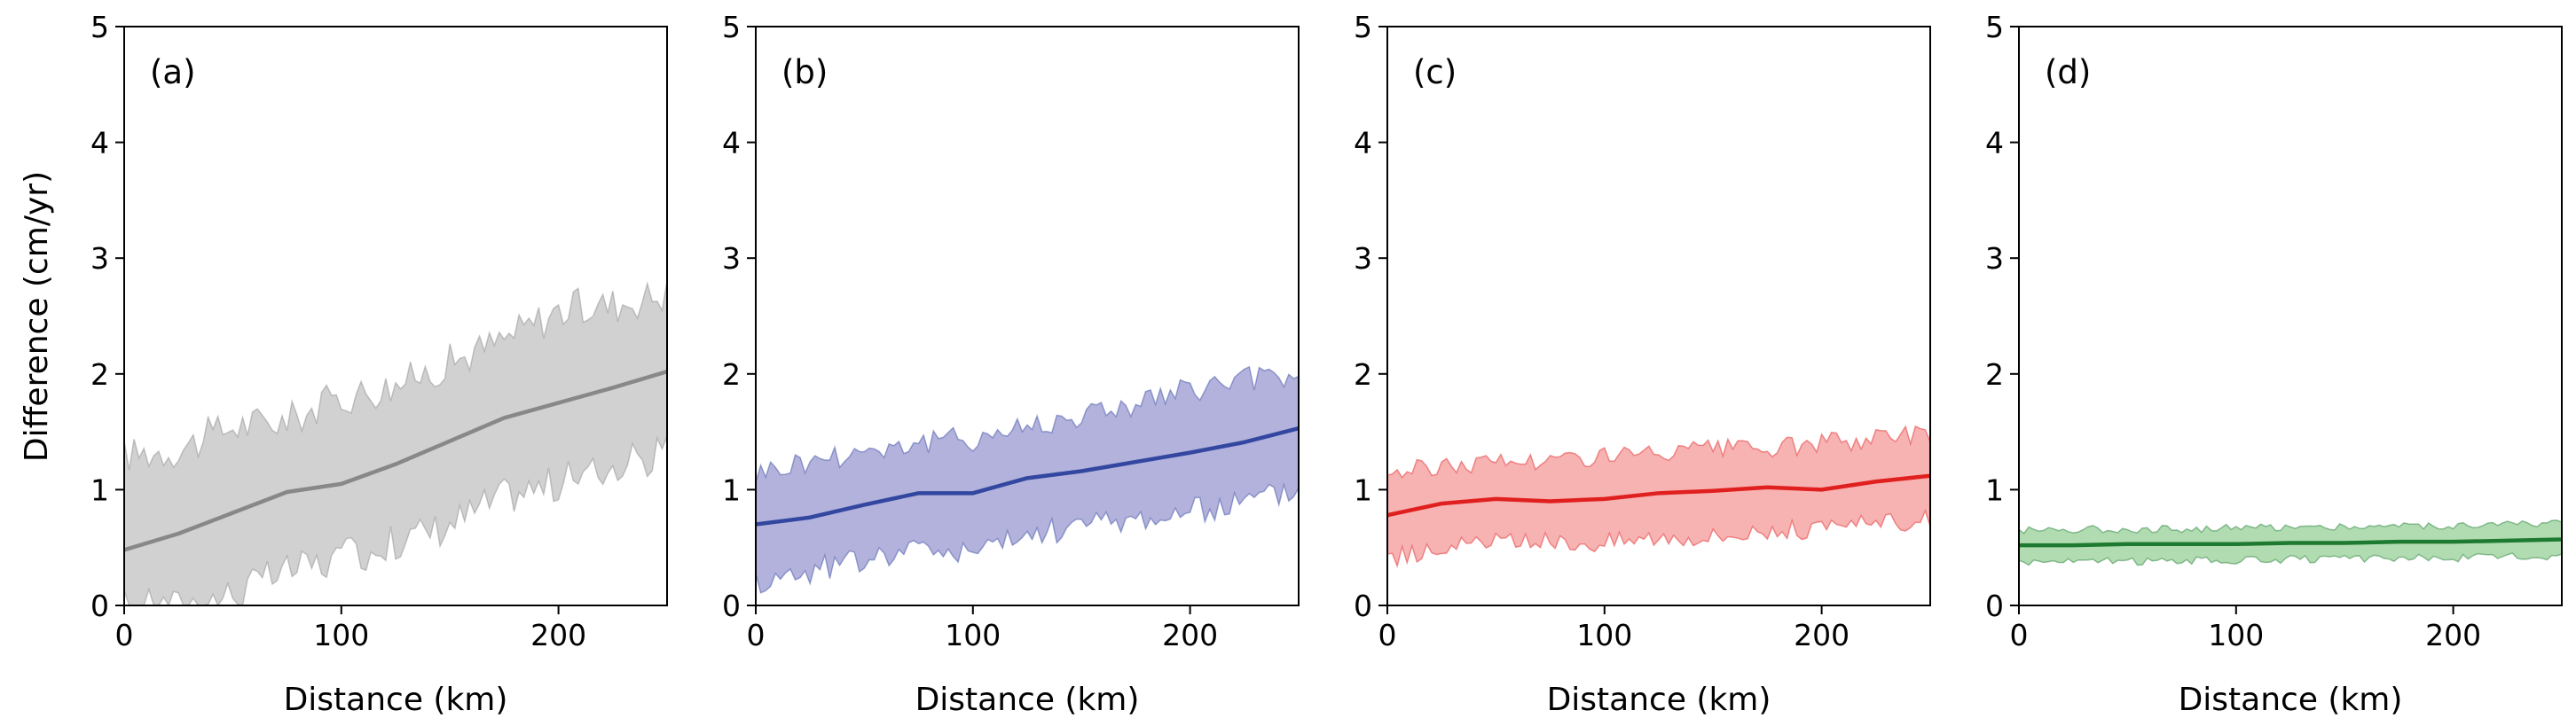  What do you see at coordinates (173, 72) in the screenshot?
I see `panel-label: (a)` at bounding box center [173, 72].